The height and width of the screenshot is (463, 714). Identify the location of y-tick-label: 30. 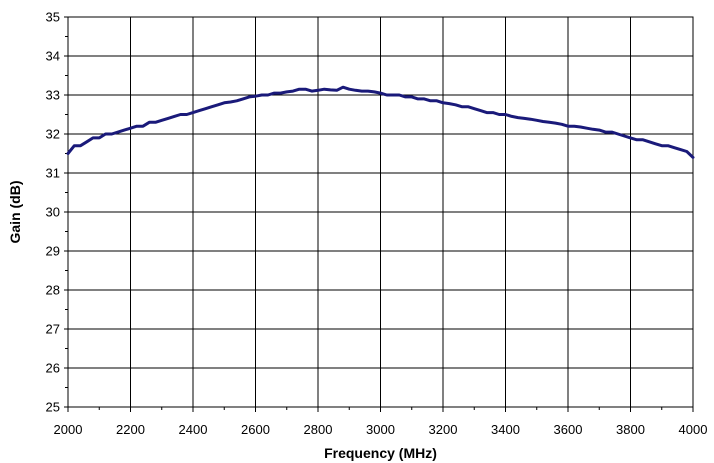
(53, 212).